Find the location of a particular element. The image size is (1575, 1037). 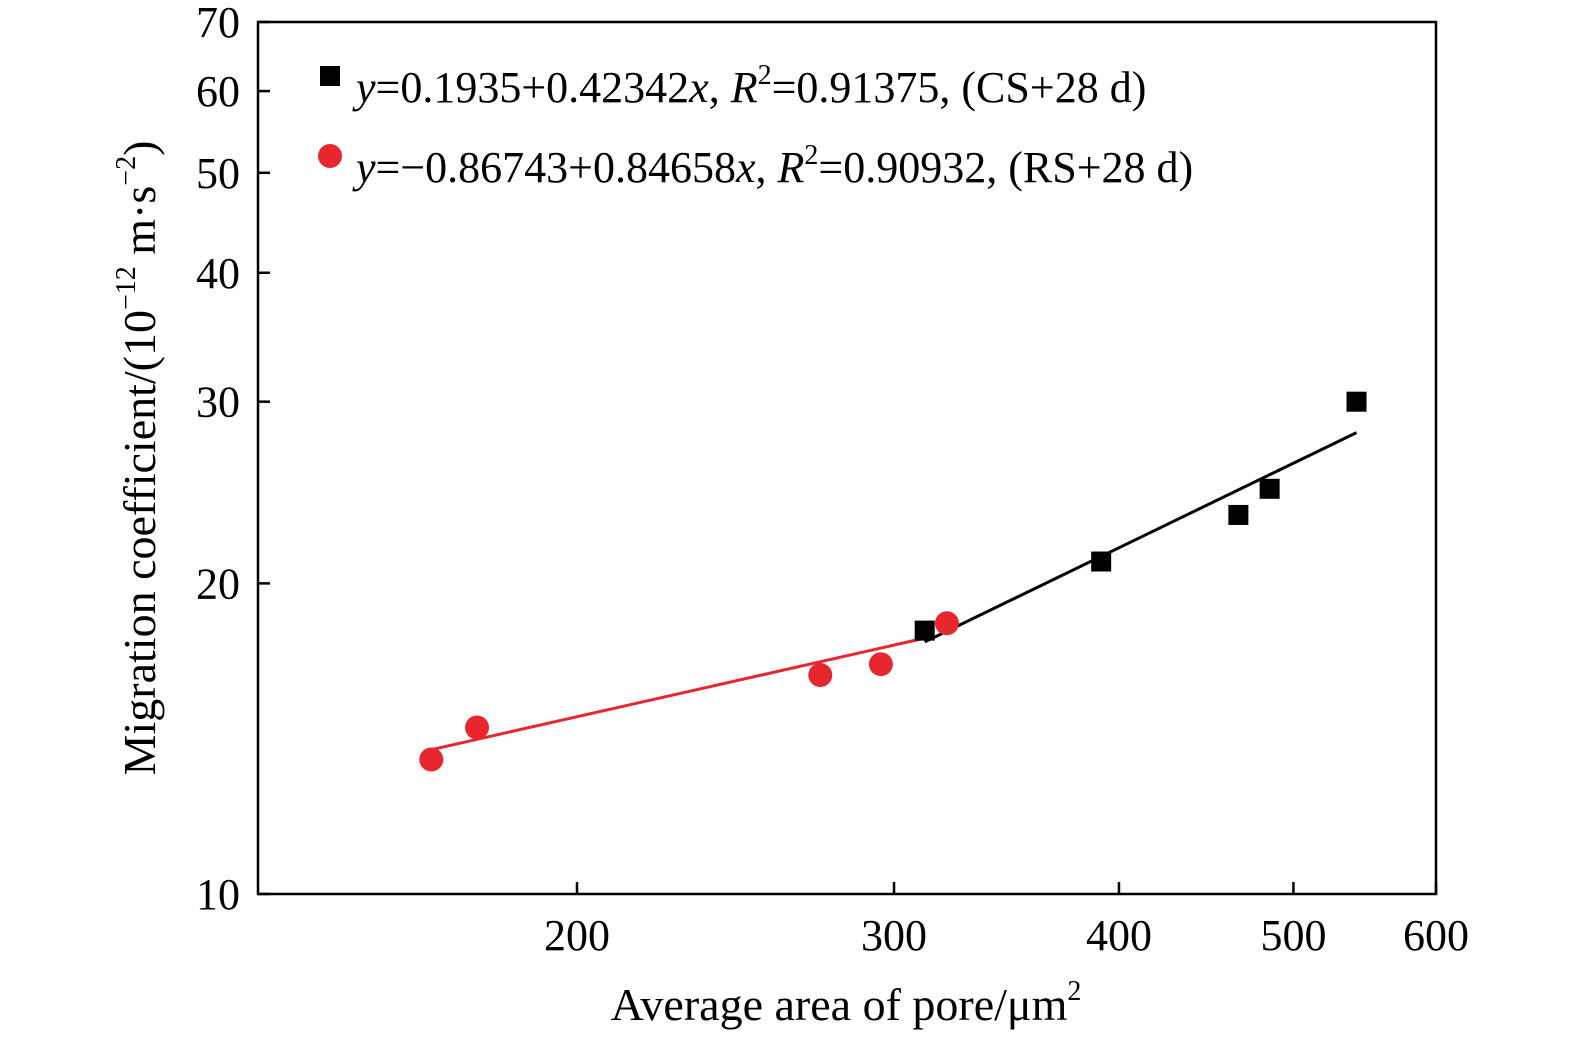

x-tick-label: 600 is located at coordinates (1436, 935).